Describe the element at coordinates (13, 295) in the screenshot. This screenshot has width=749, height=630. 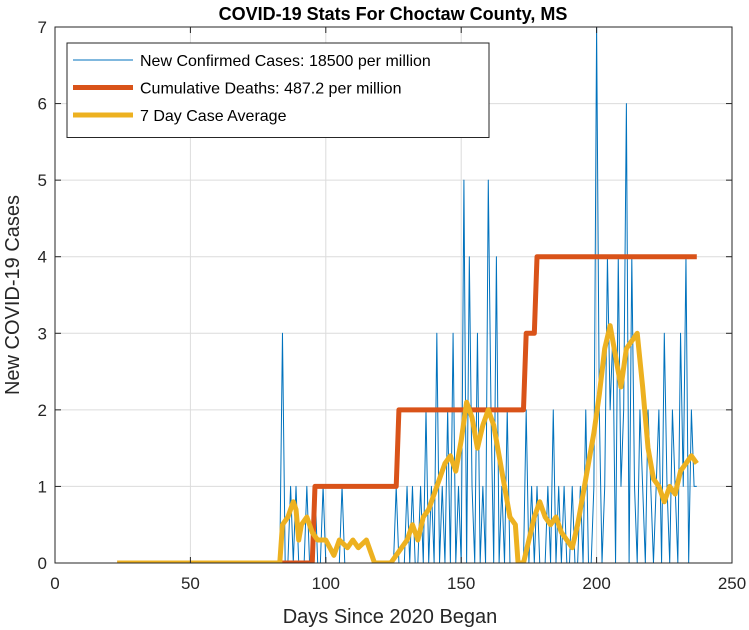
I see `y-axis-label: New COVID-19 Cases` at that location.